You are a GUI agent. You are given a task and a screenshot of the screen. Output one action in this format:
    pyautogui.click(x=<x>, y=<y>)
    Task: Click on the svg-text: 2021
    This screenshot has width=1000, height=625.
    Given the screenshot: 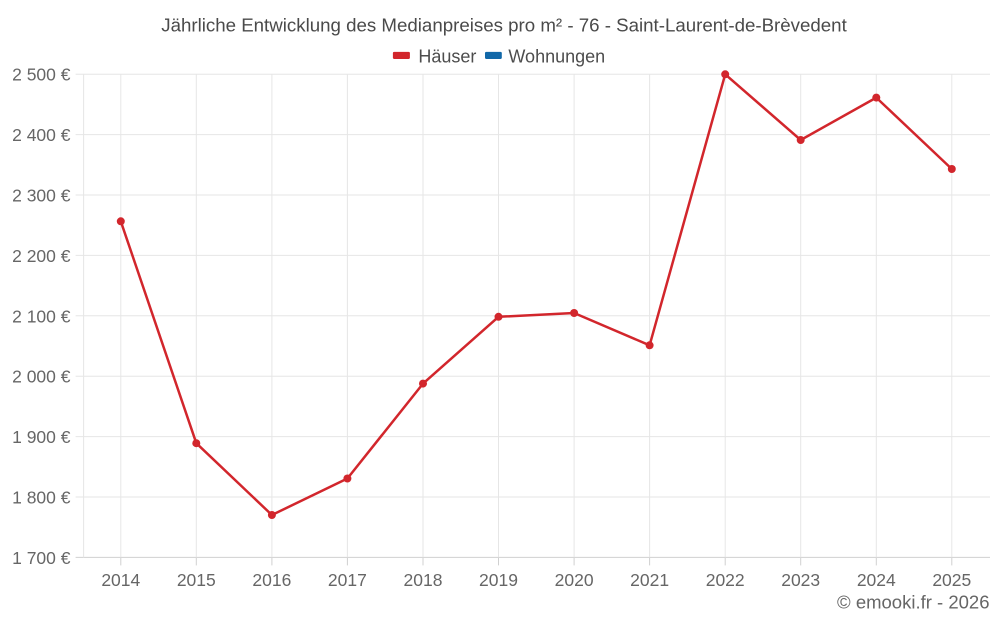 What is the action you would take?
    pyautogui.click(x=649, y=580)
    